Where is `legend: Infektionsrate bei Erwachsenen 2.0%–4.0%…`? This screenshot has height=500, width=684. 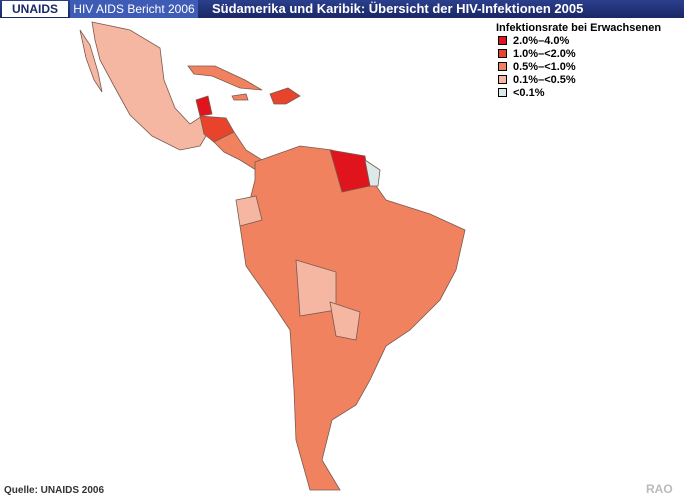
legend: Infektionsrate bei Erwachsenen 2.0%–4.0%… is located at coordinates (578, 60).